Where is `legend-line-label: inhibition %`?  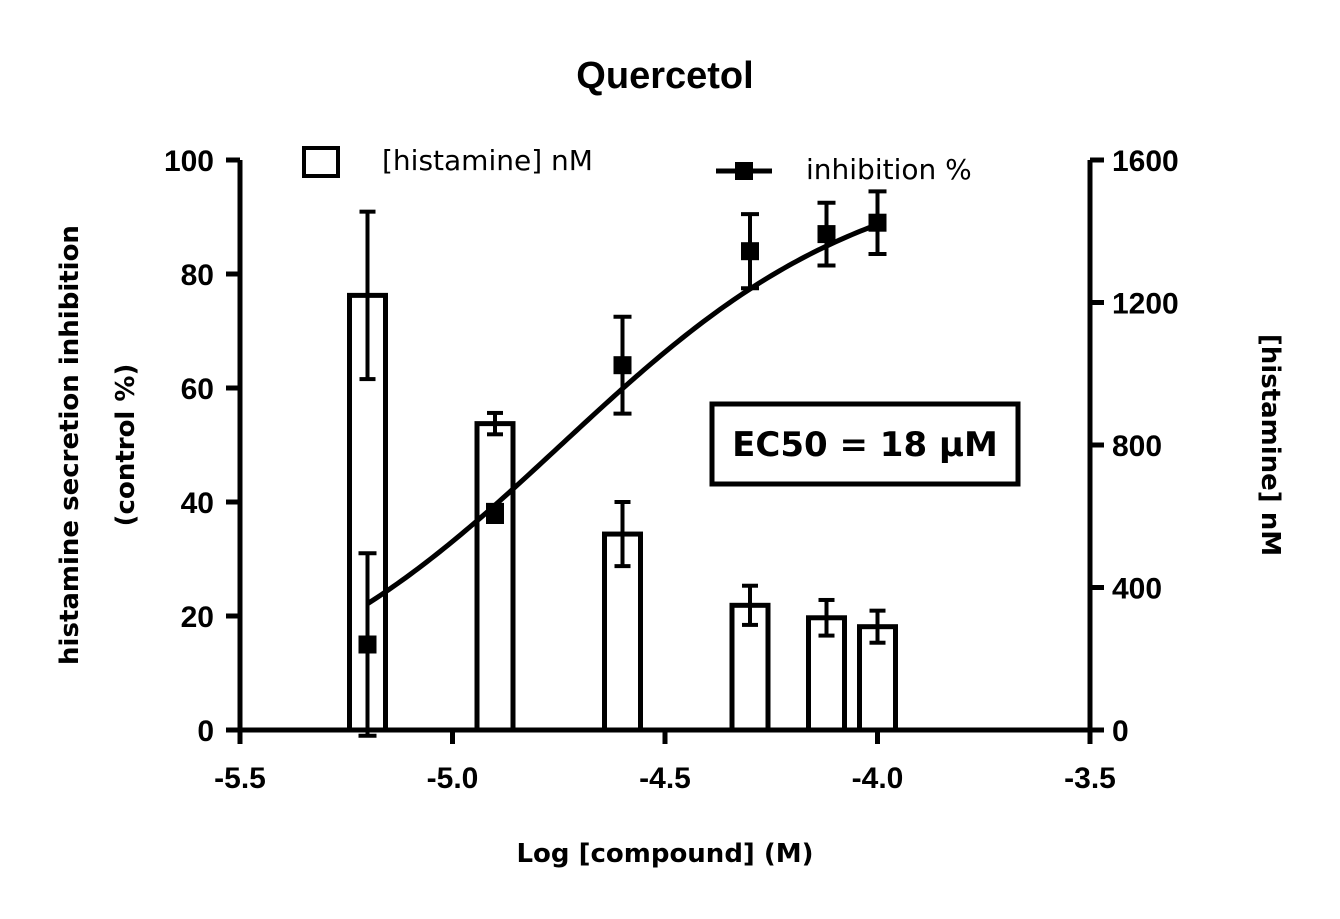 legend-line-label: inhibition % is located at coordinates (889, 169).